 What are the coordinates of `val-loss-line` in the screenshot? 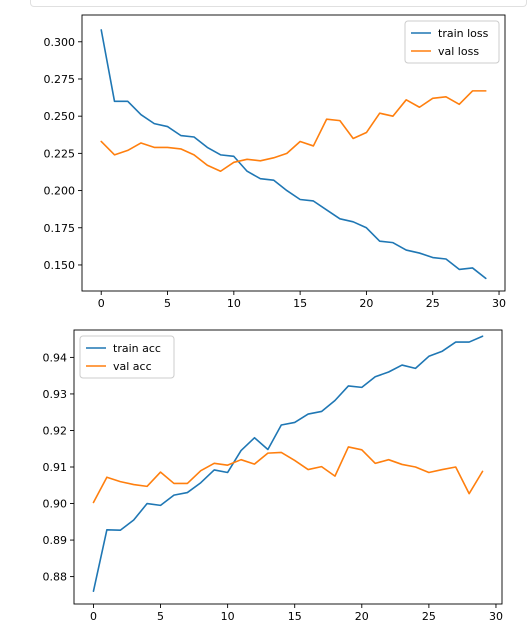 It's located at (293, 131).